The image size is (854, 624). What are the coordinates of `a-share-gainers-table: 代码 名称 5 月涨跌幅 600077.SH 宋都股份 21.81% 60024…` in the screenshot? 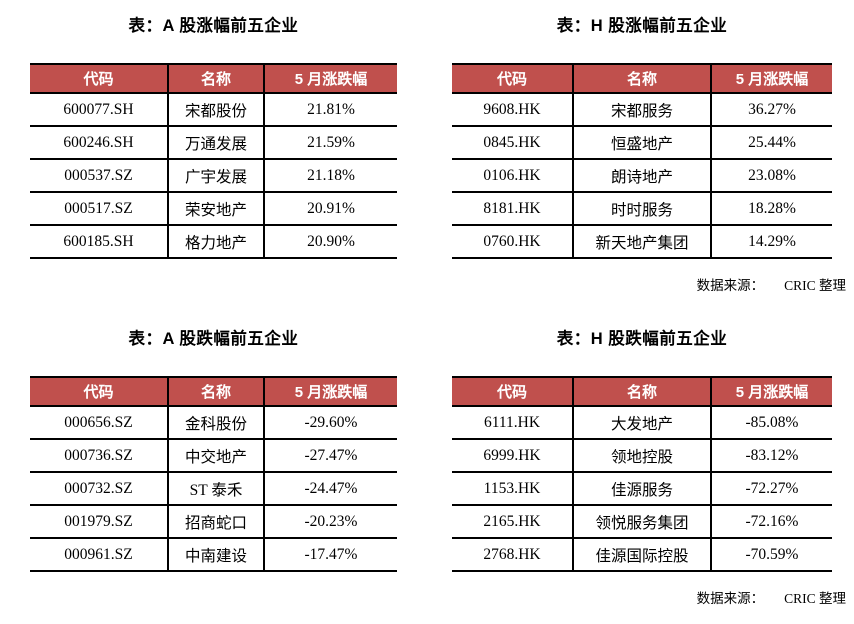 It's located at (213, 161).